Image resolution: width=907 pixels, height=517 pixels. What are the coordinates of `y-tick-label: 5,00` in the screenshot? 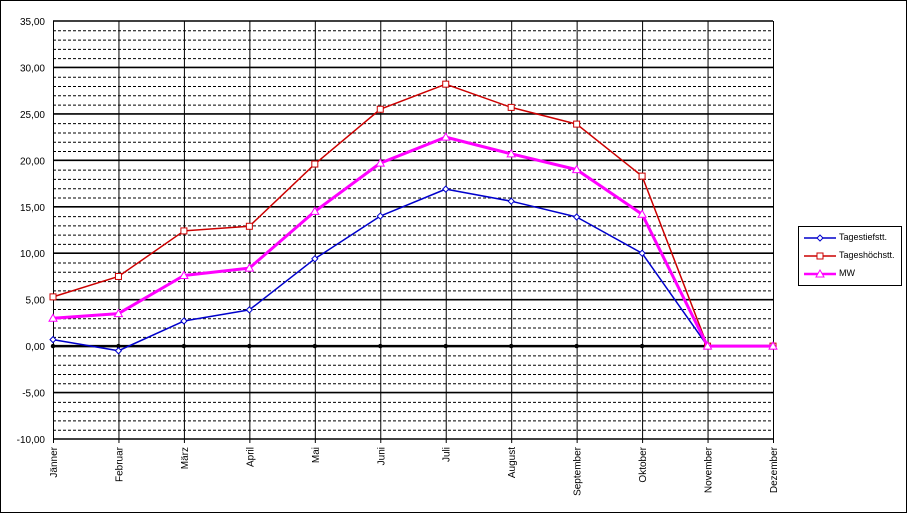 It's located at (36, 301).